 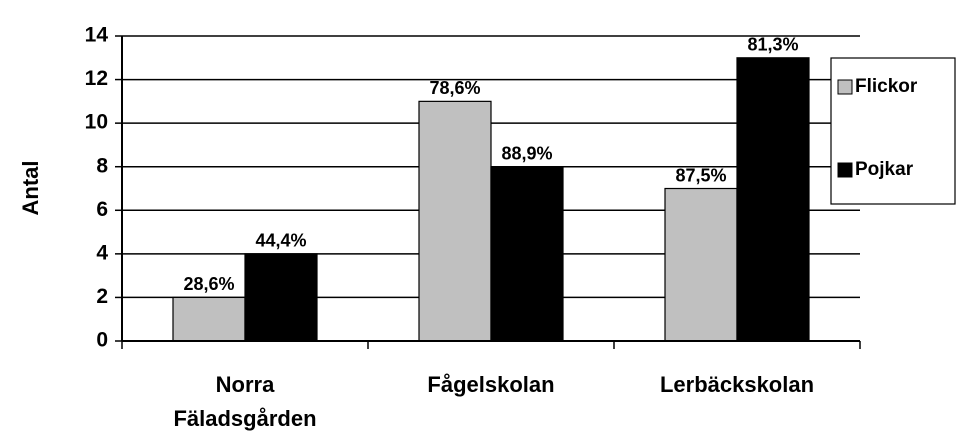 I want to click on bar-annotation: 87,5%, so click(x=700, y=175).